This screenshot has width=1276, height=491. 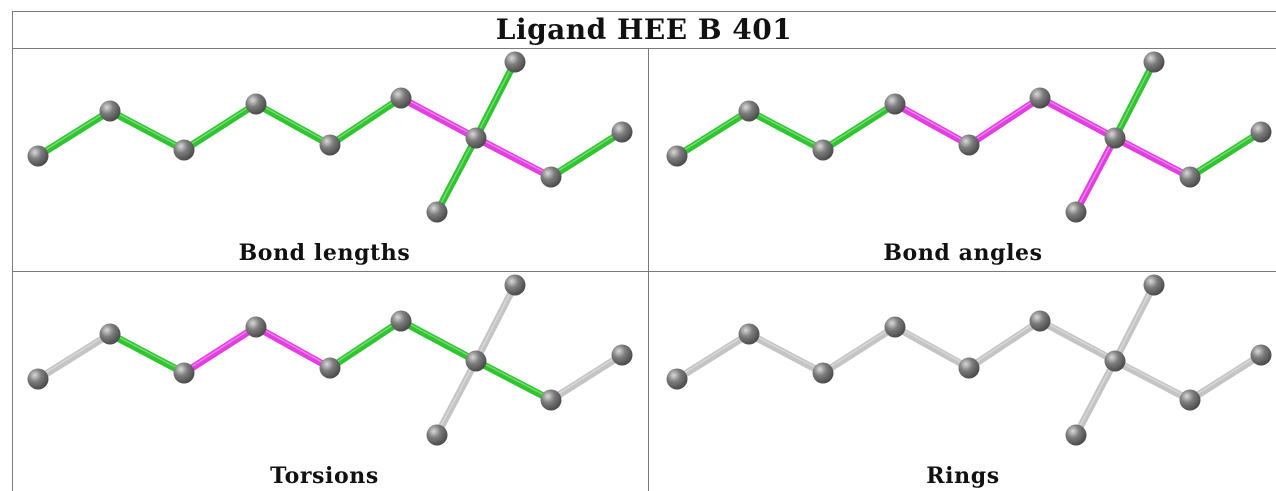 I want to click on caption-torsions: Torsions, so click(x=324, y=476).